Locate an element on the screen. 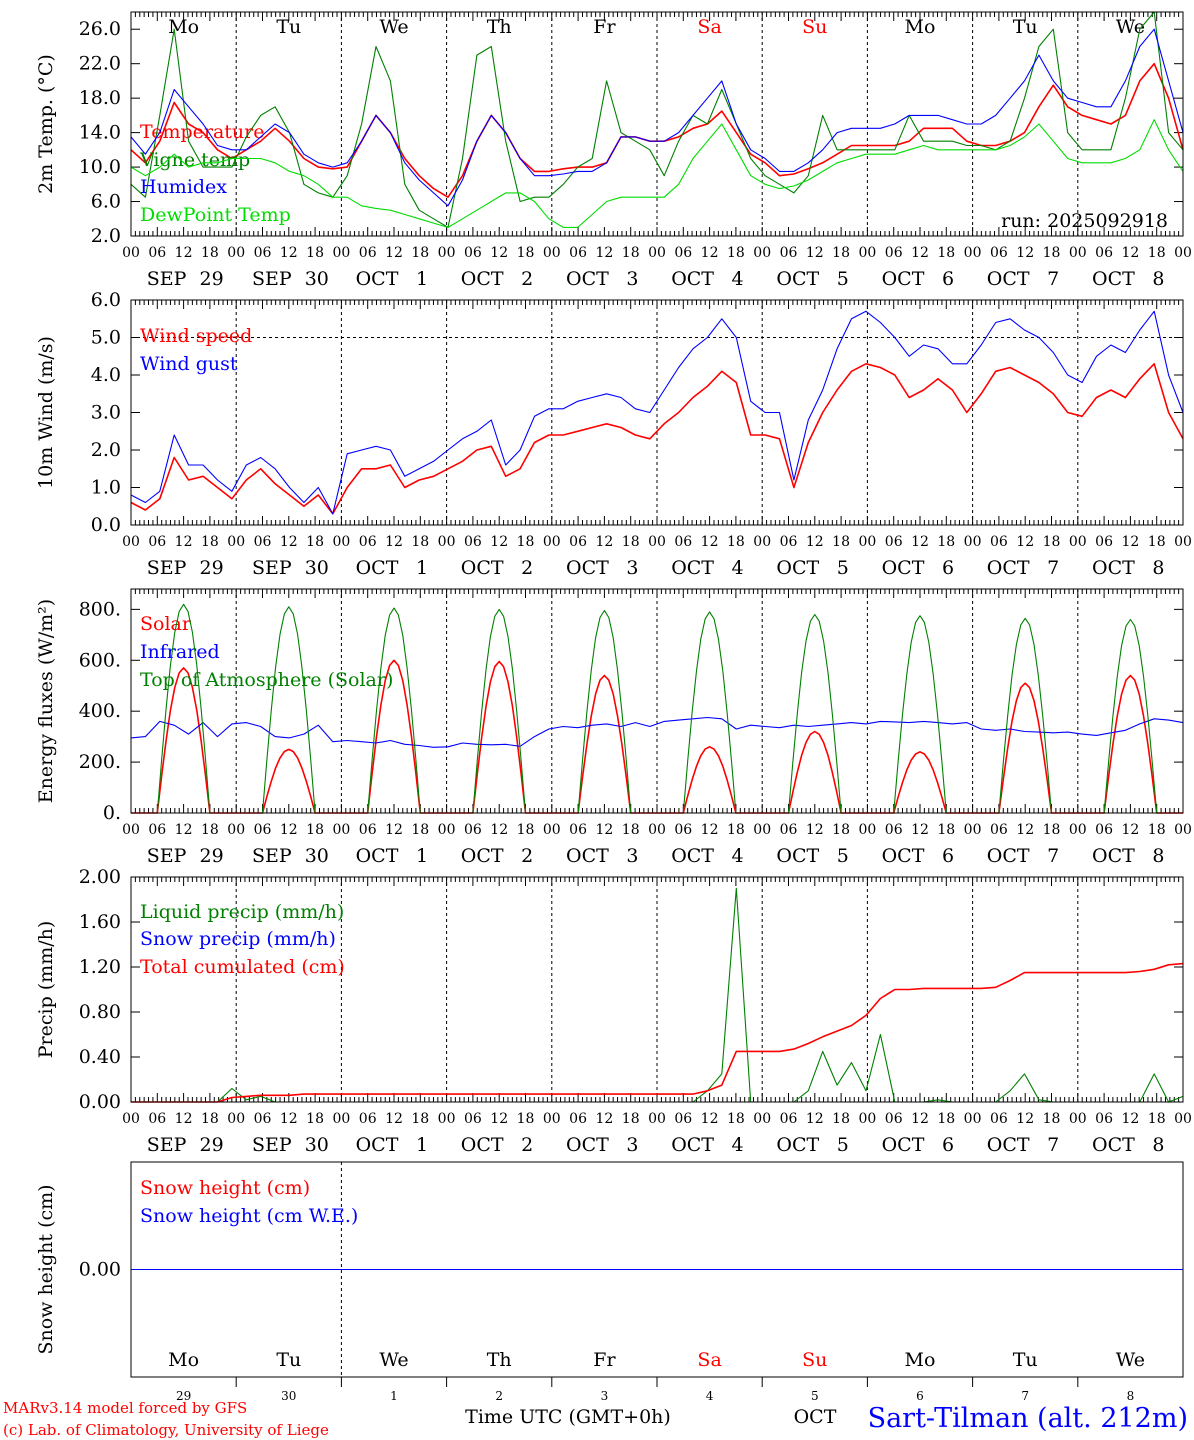 This screenshot has height=1440, width=1194. weekday-label-bottom: Mo is located at coordinates (183, 1360).